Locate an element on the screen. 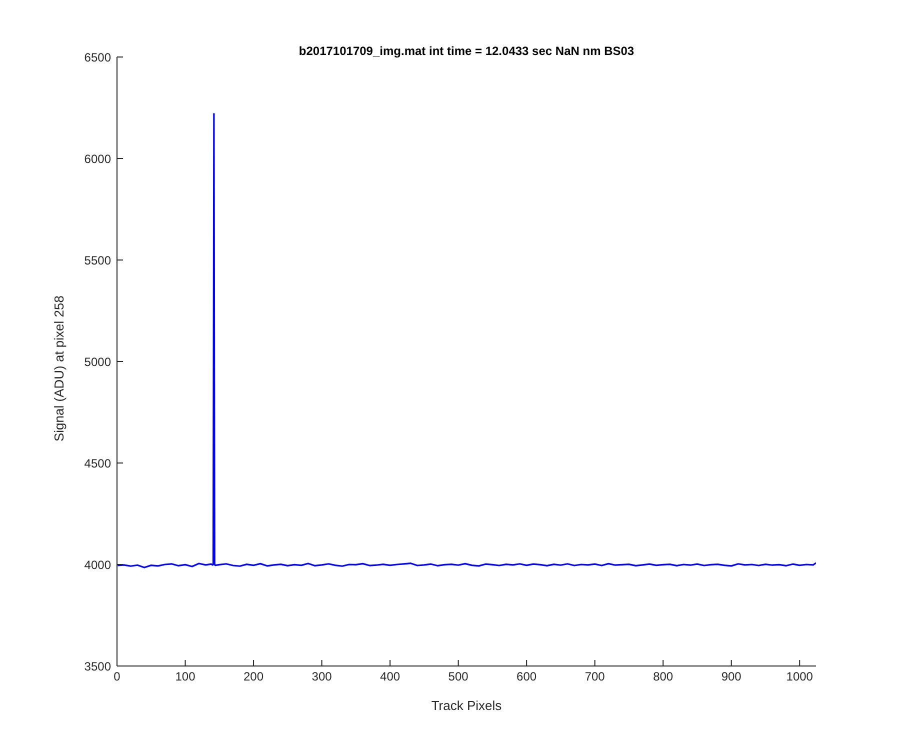  x-tick-label: 0 is located at coordinates (117, 677).